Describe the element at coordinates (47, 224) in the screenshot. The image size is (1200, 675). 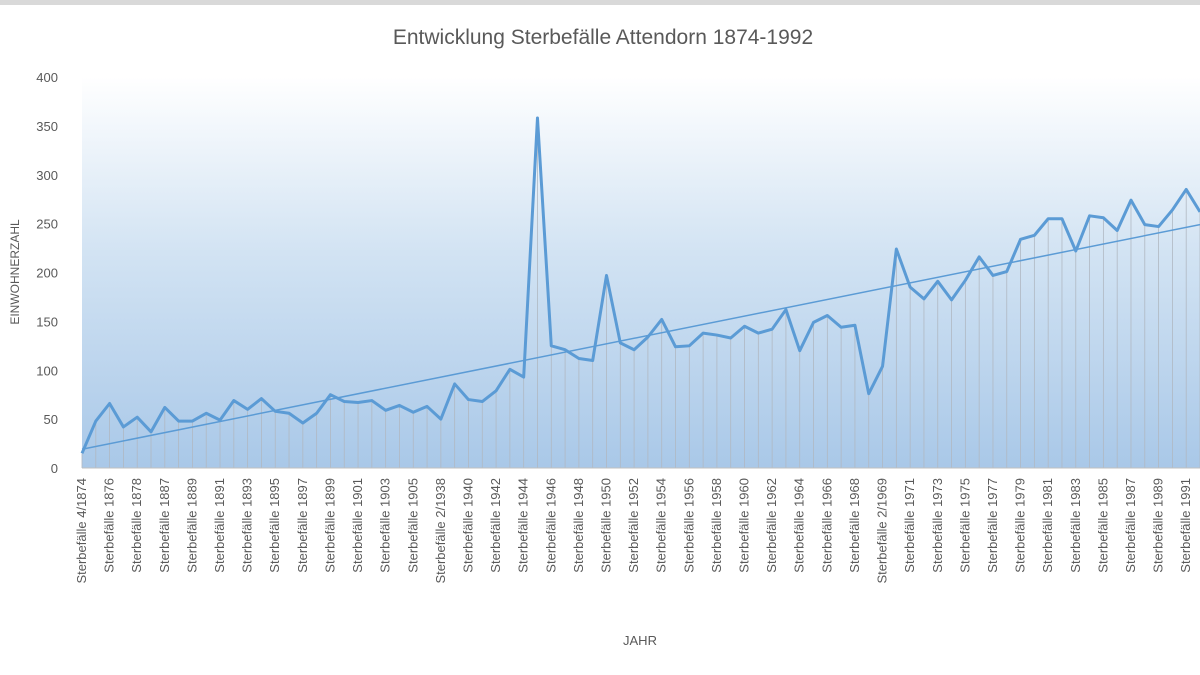
I see `y-tick-label: 250` at that location.